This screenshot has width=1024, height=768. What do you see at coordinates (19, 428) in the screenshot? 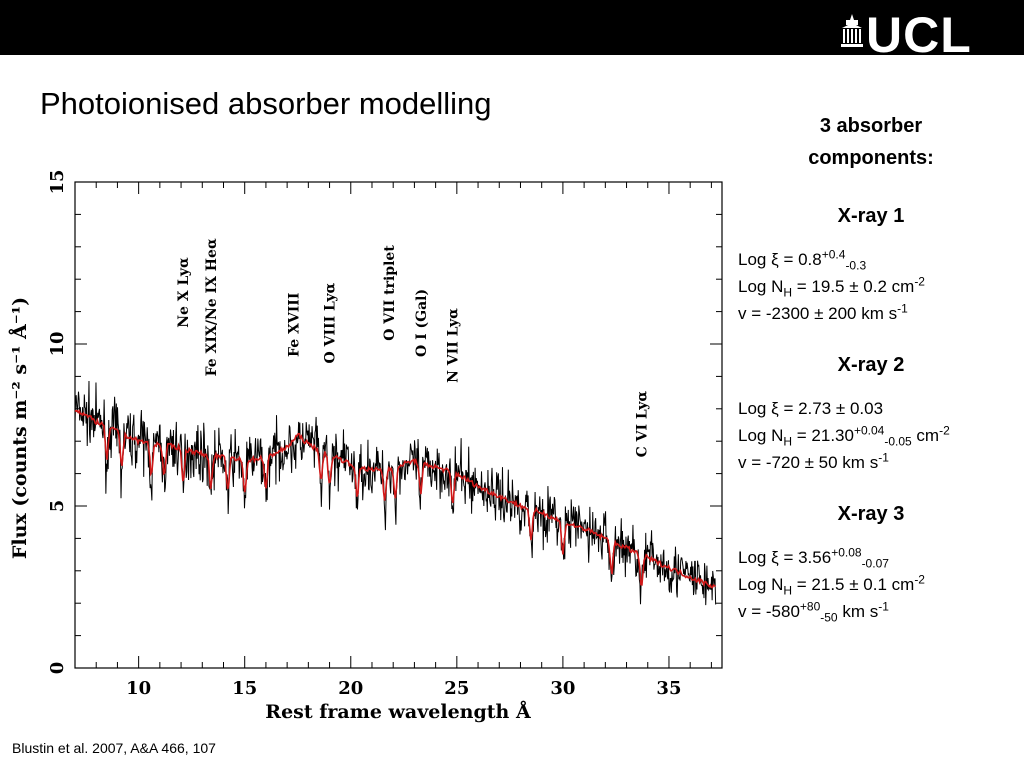
I see `y-axis-label: Flux (counts m⁻² s⁻¹ Å⁻¹)` at bounding box center [19, 428].